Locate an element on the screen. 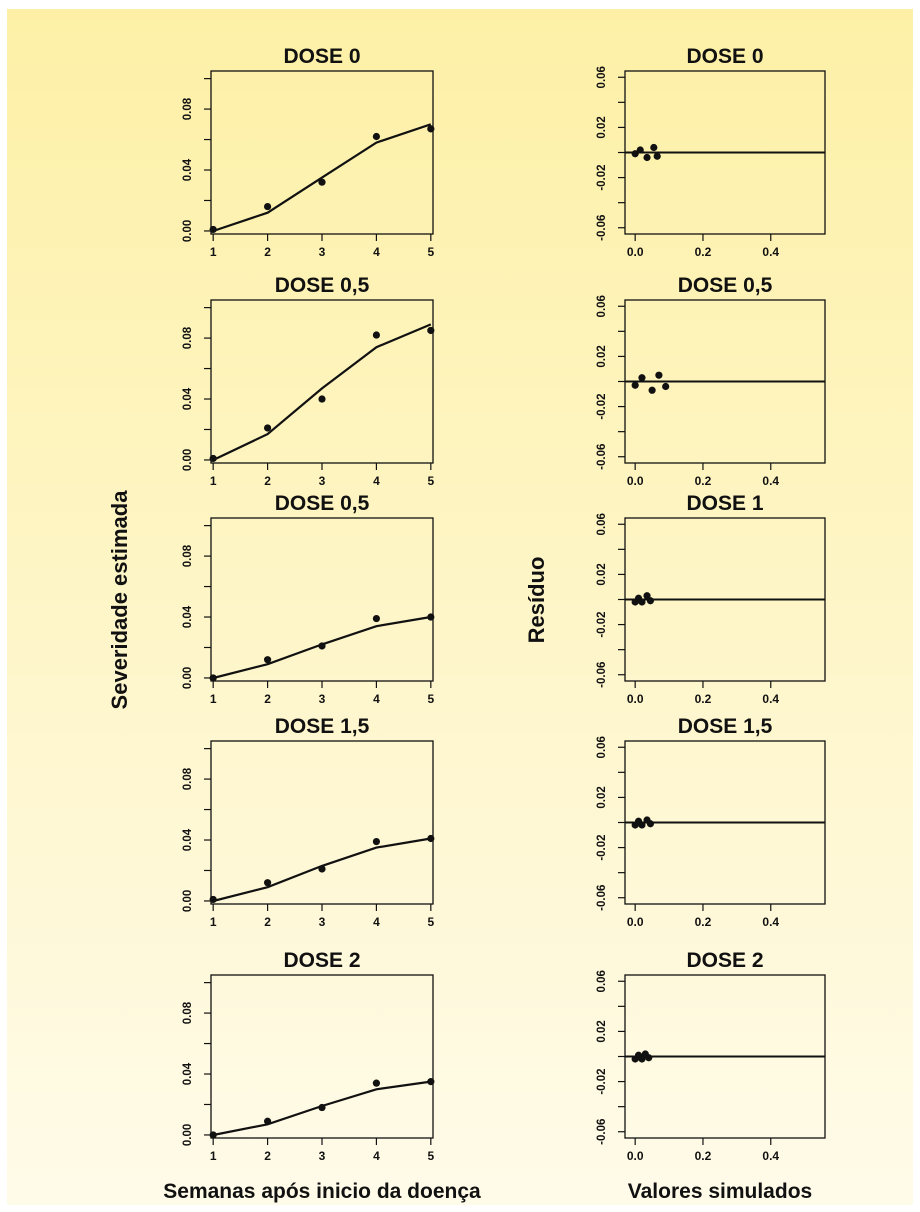 The height and width of the screenshot is (1212, 920). plot-frame is located at coordinates (322, 381).